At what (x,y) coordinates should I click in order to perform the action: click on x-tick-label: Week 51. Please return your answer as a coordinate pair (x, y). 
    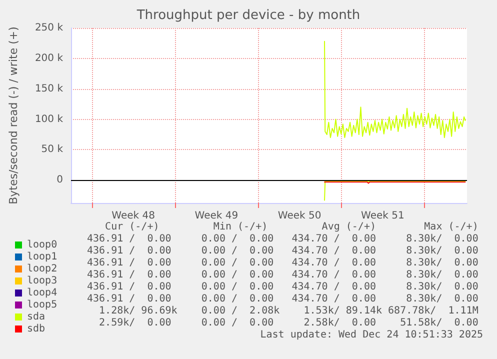
    Looking at the image, I should click on (382, 216).